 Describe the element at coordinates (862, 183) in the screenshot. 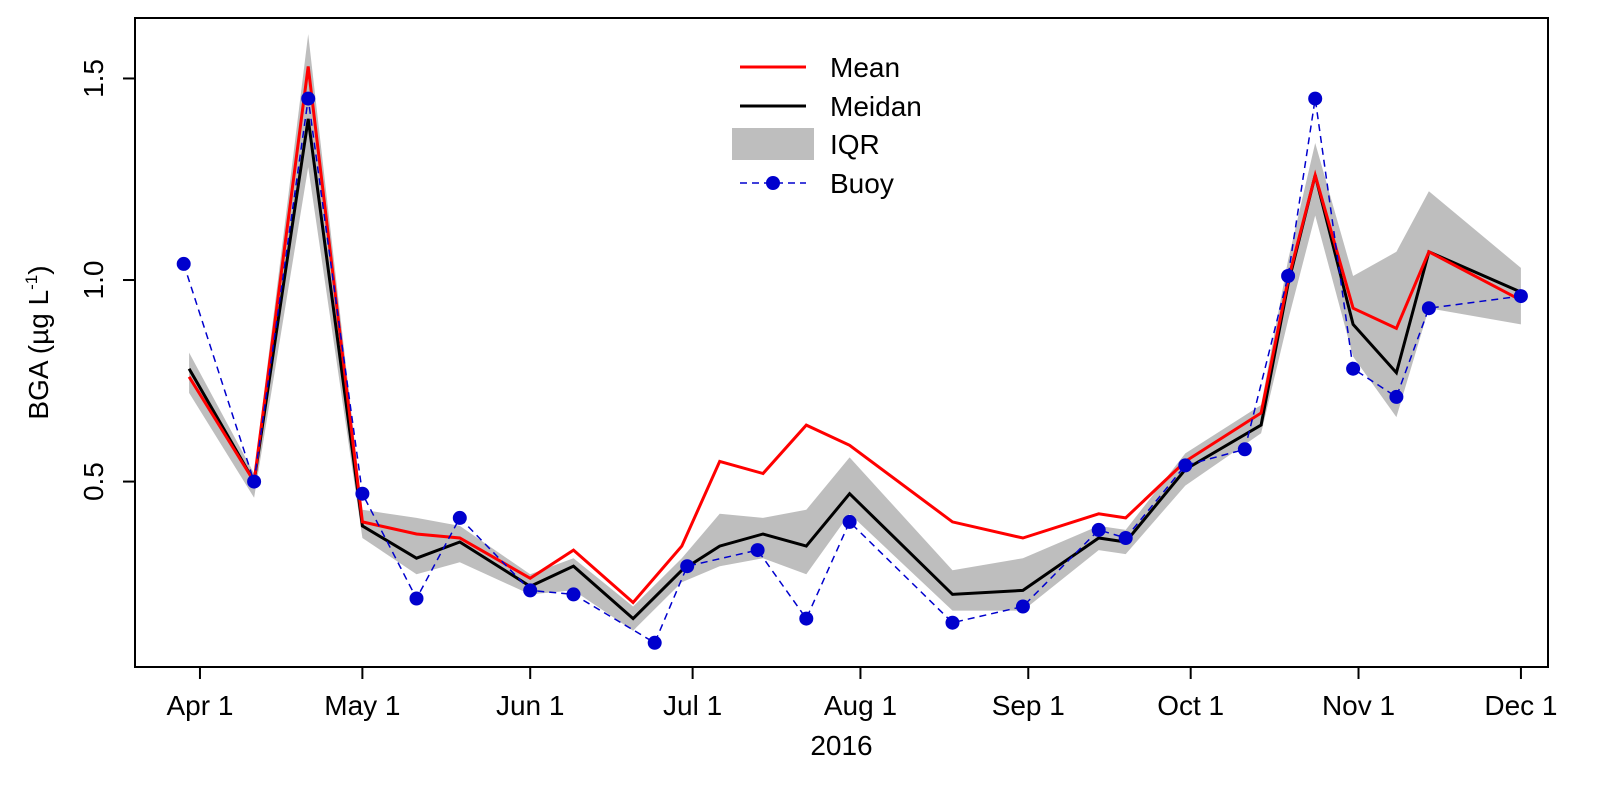

I see `legend-label-buoy: Buoy` at that location.